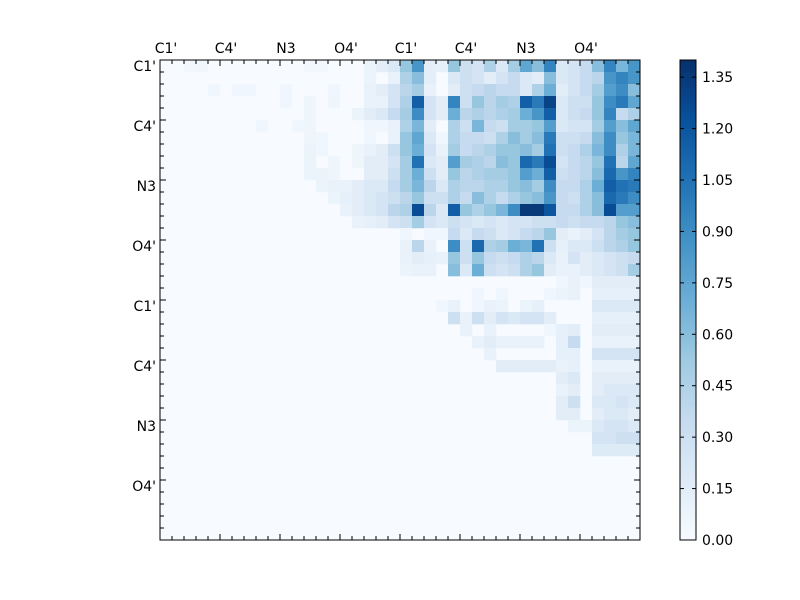  I want to click on x-tick-label: C1', so click(166, 49).